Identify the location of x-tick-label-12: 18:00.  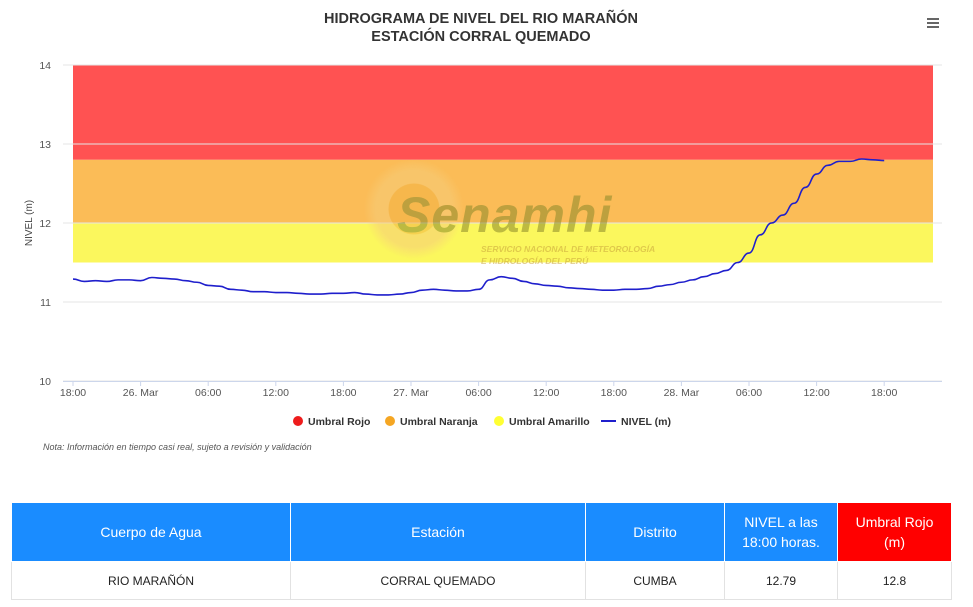
(884, 393).